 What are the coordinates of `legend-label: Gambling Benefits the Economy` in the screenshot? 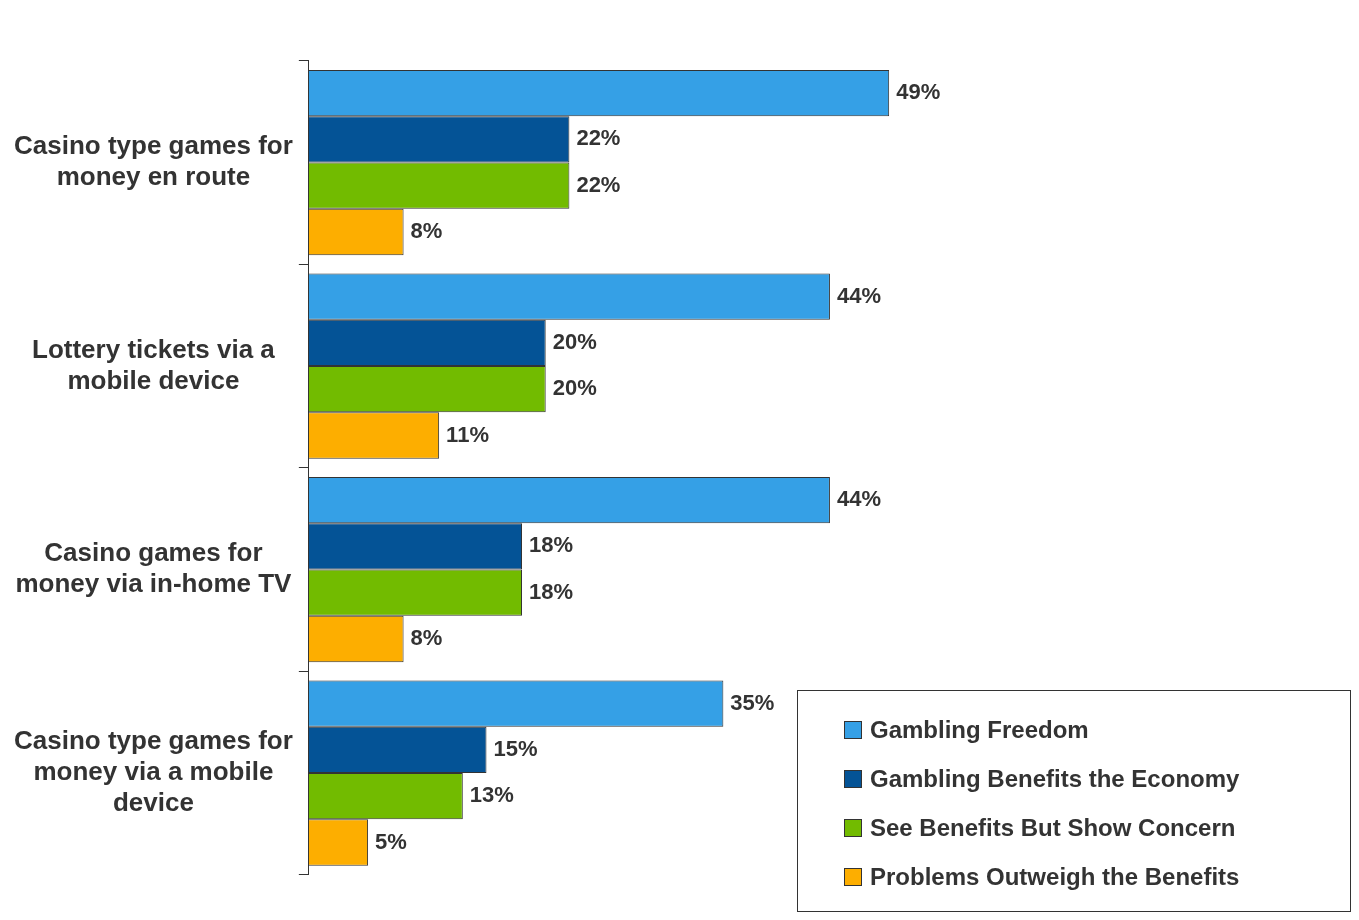 It's located at (1055, 778).